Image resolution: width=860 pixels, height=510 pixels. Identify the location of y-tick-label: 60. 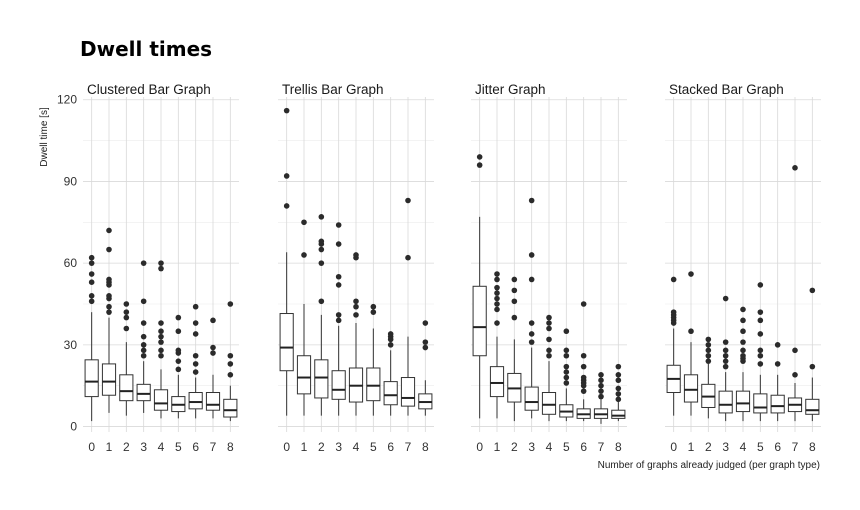
(71, 263).